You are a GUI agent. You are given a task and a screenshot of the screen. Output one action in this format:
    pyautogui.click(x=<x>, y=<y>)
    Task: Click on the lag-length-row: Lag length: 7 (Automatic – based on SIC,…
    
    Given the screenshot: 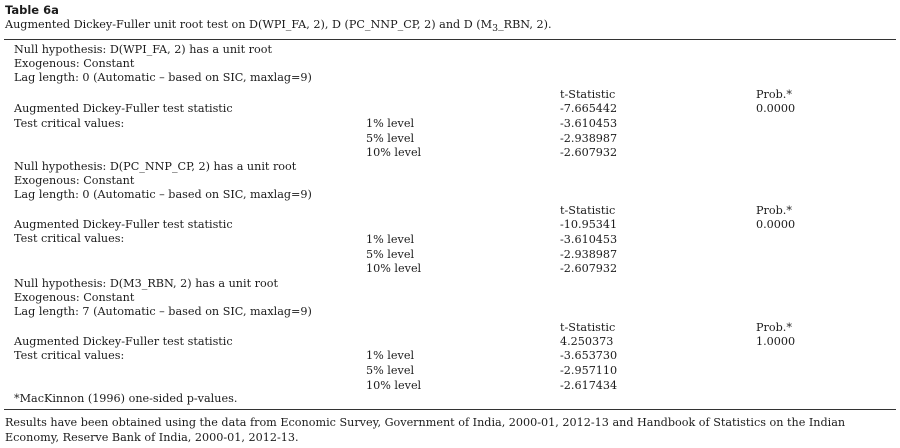 What is the action you would take?
    pyautogui.click(x=455, y=312)
    